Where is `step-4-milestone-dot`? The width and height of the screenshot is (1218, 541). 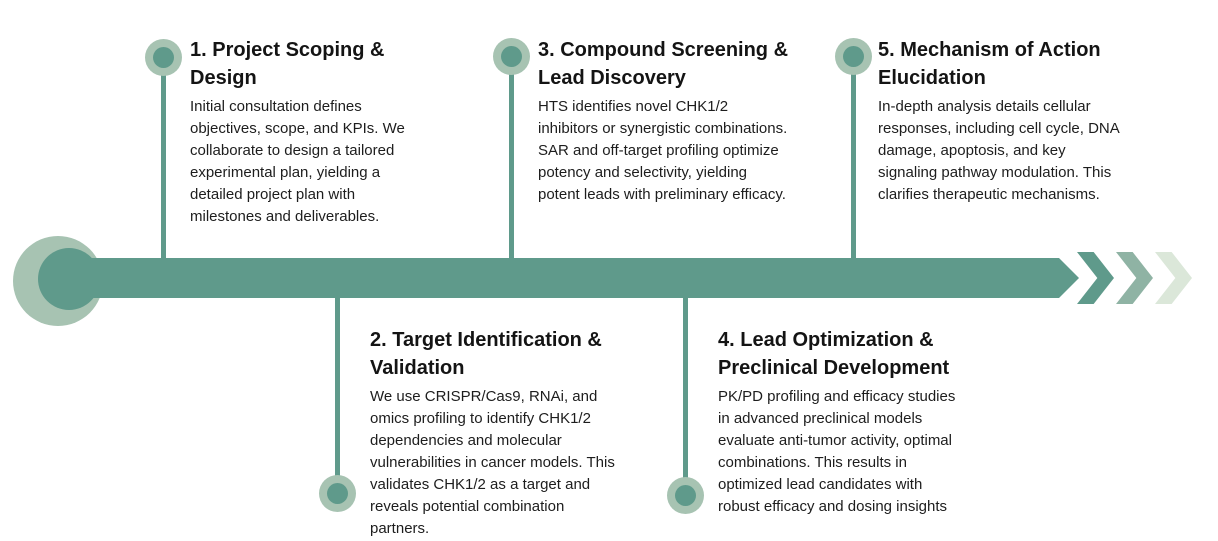 step-4-milestone-dot is located at coordinates (685, 495).